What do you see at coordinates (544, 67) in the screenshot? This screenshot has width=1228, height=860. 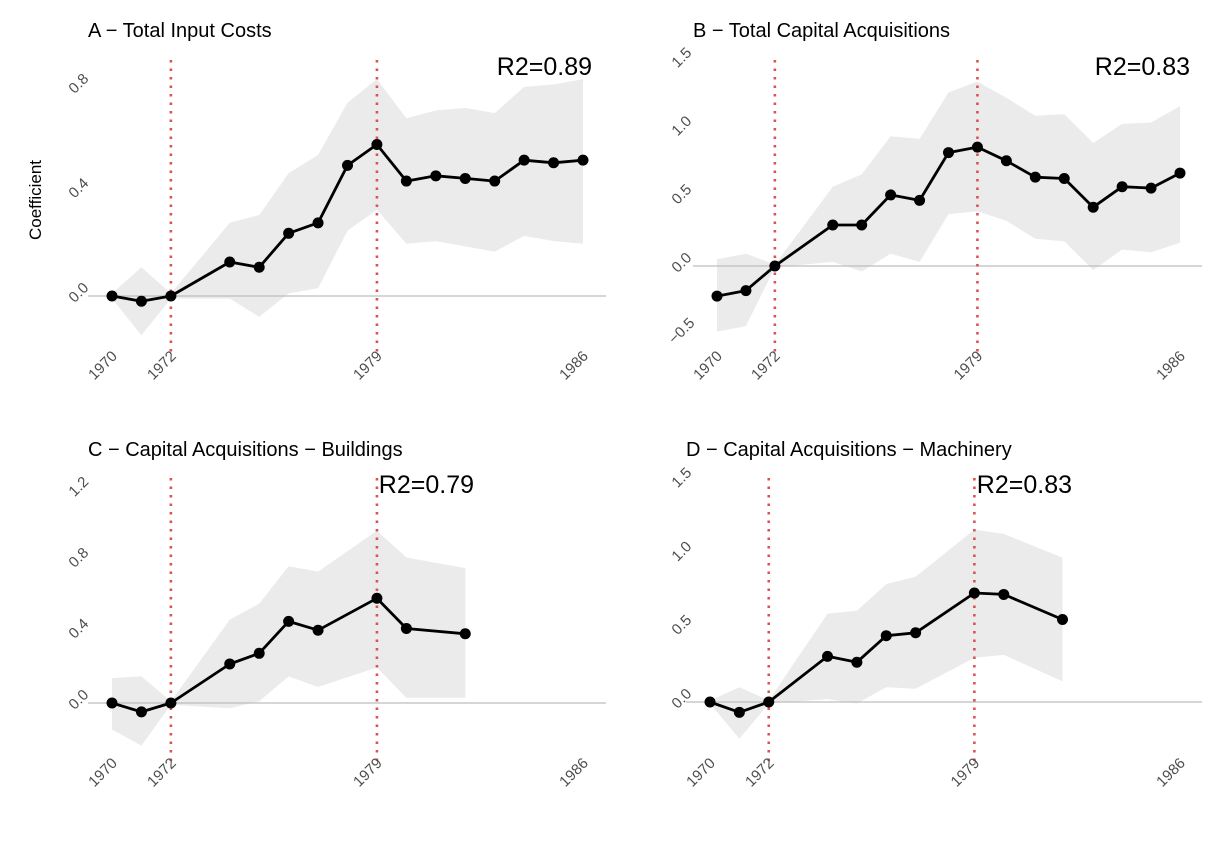 I see `r2-label: R2=0.89` at bounding box center [544, 67].